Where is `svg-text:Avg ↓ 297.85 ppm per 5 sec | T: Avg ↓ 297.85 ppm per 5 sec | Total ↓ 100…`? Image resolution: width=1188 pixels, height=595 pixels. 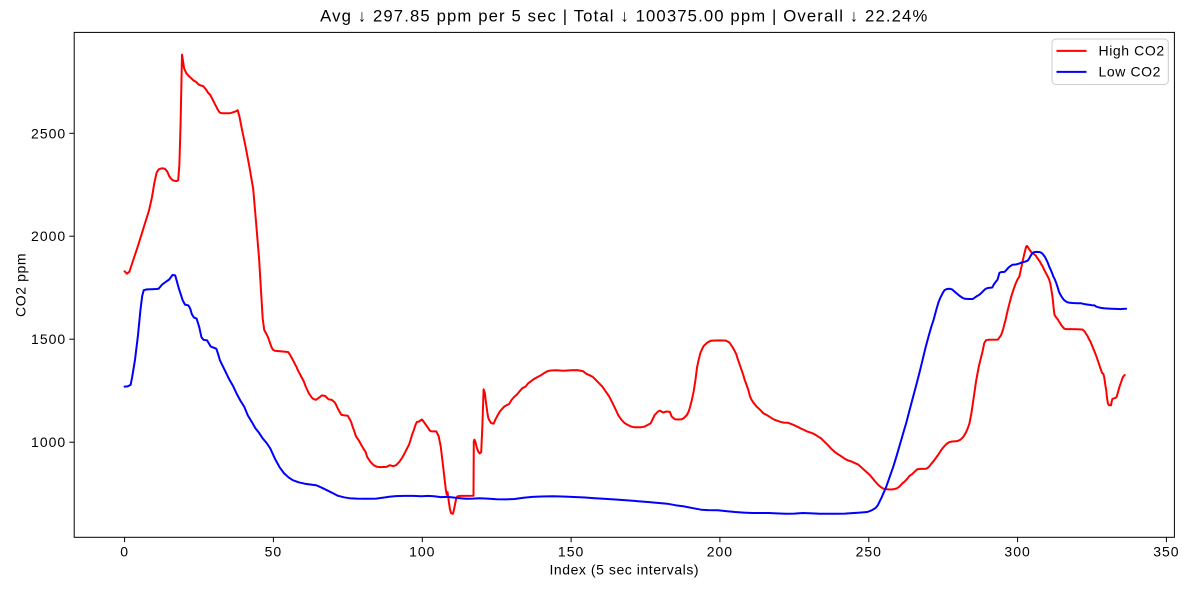
svg-text:Avg ↓ 297.85 ppm per 5 sec | T: Avg ↓ 297.85 ppm per 5 sec | Total ↓ 100… is located at coordinates (624, 16).